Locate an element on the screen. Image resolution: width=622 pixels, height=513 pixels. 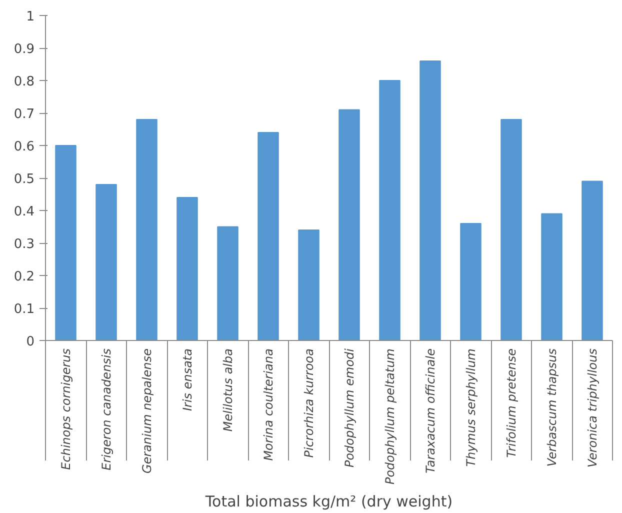
x-tick-label: Thymus serphyllum is located at coordinates (471, 407).